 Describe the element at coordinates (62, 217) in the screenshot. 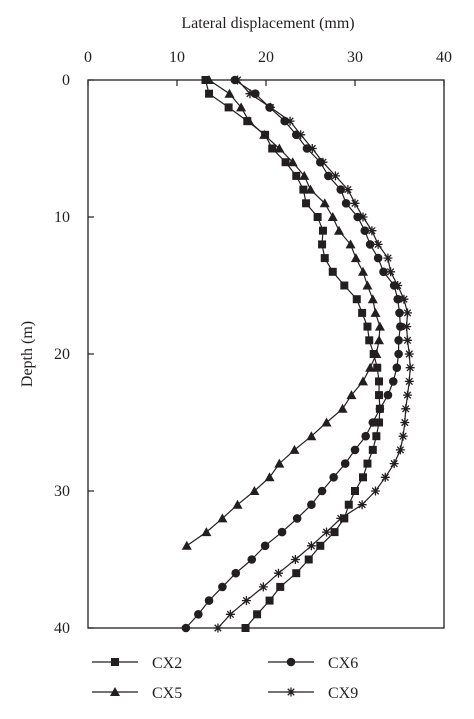

I see `y-tick-label: 10` at that location.